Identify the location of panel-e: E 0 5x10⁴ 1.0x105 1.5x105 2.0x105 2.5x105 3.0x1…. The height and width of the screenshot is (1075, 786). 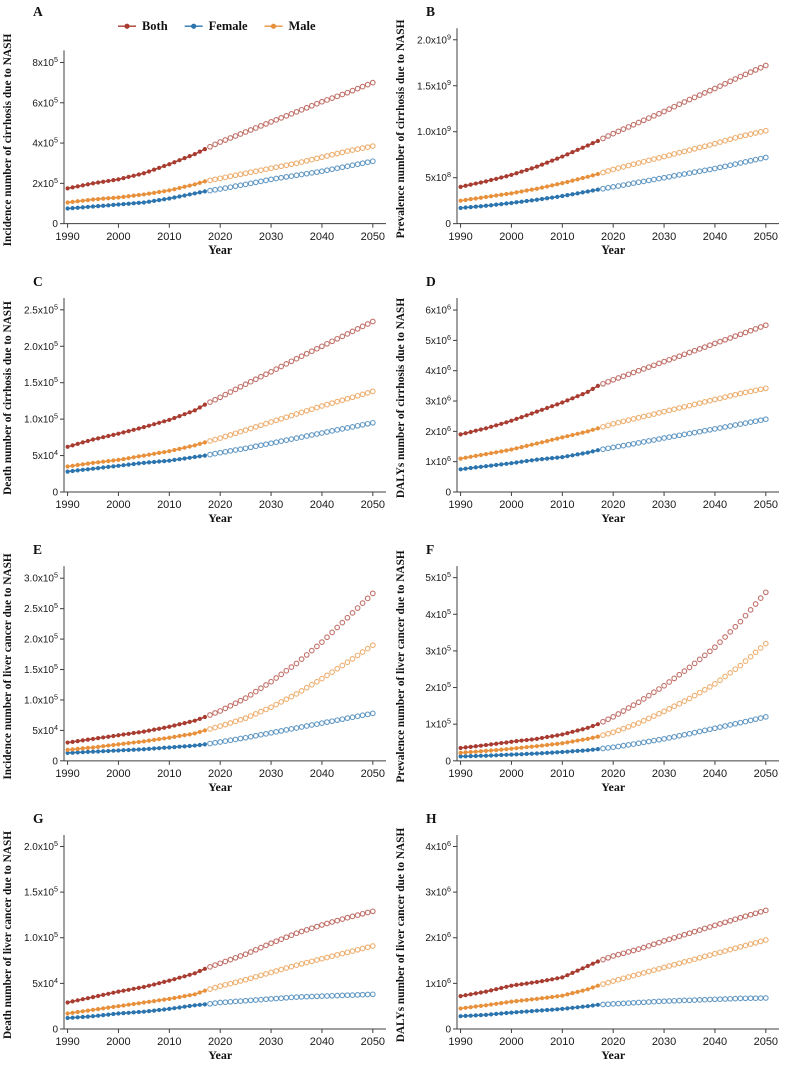
(196, 672).